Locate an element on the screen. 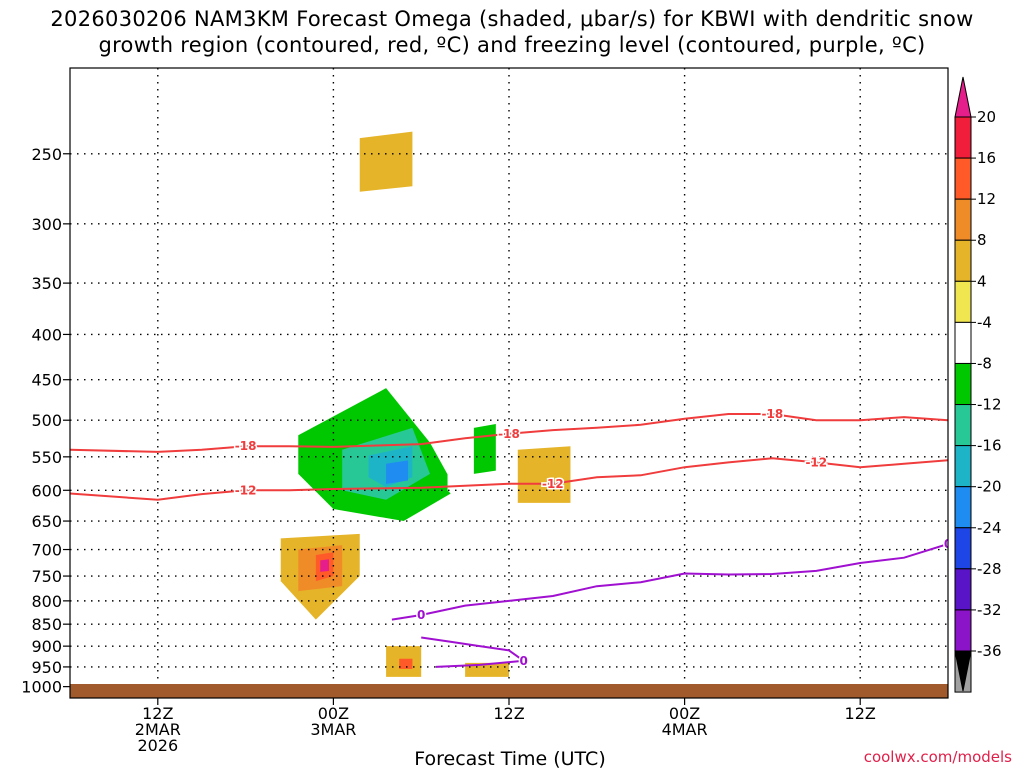 This screenshot has height=768, width=1024. colorbar-label: -36 is located at coordinates (989, 651).